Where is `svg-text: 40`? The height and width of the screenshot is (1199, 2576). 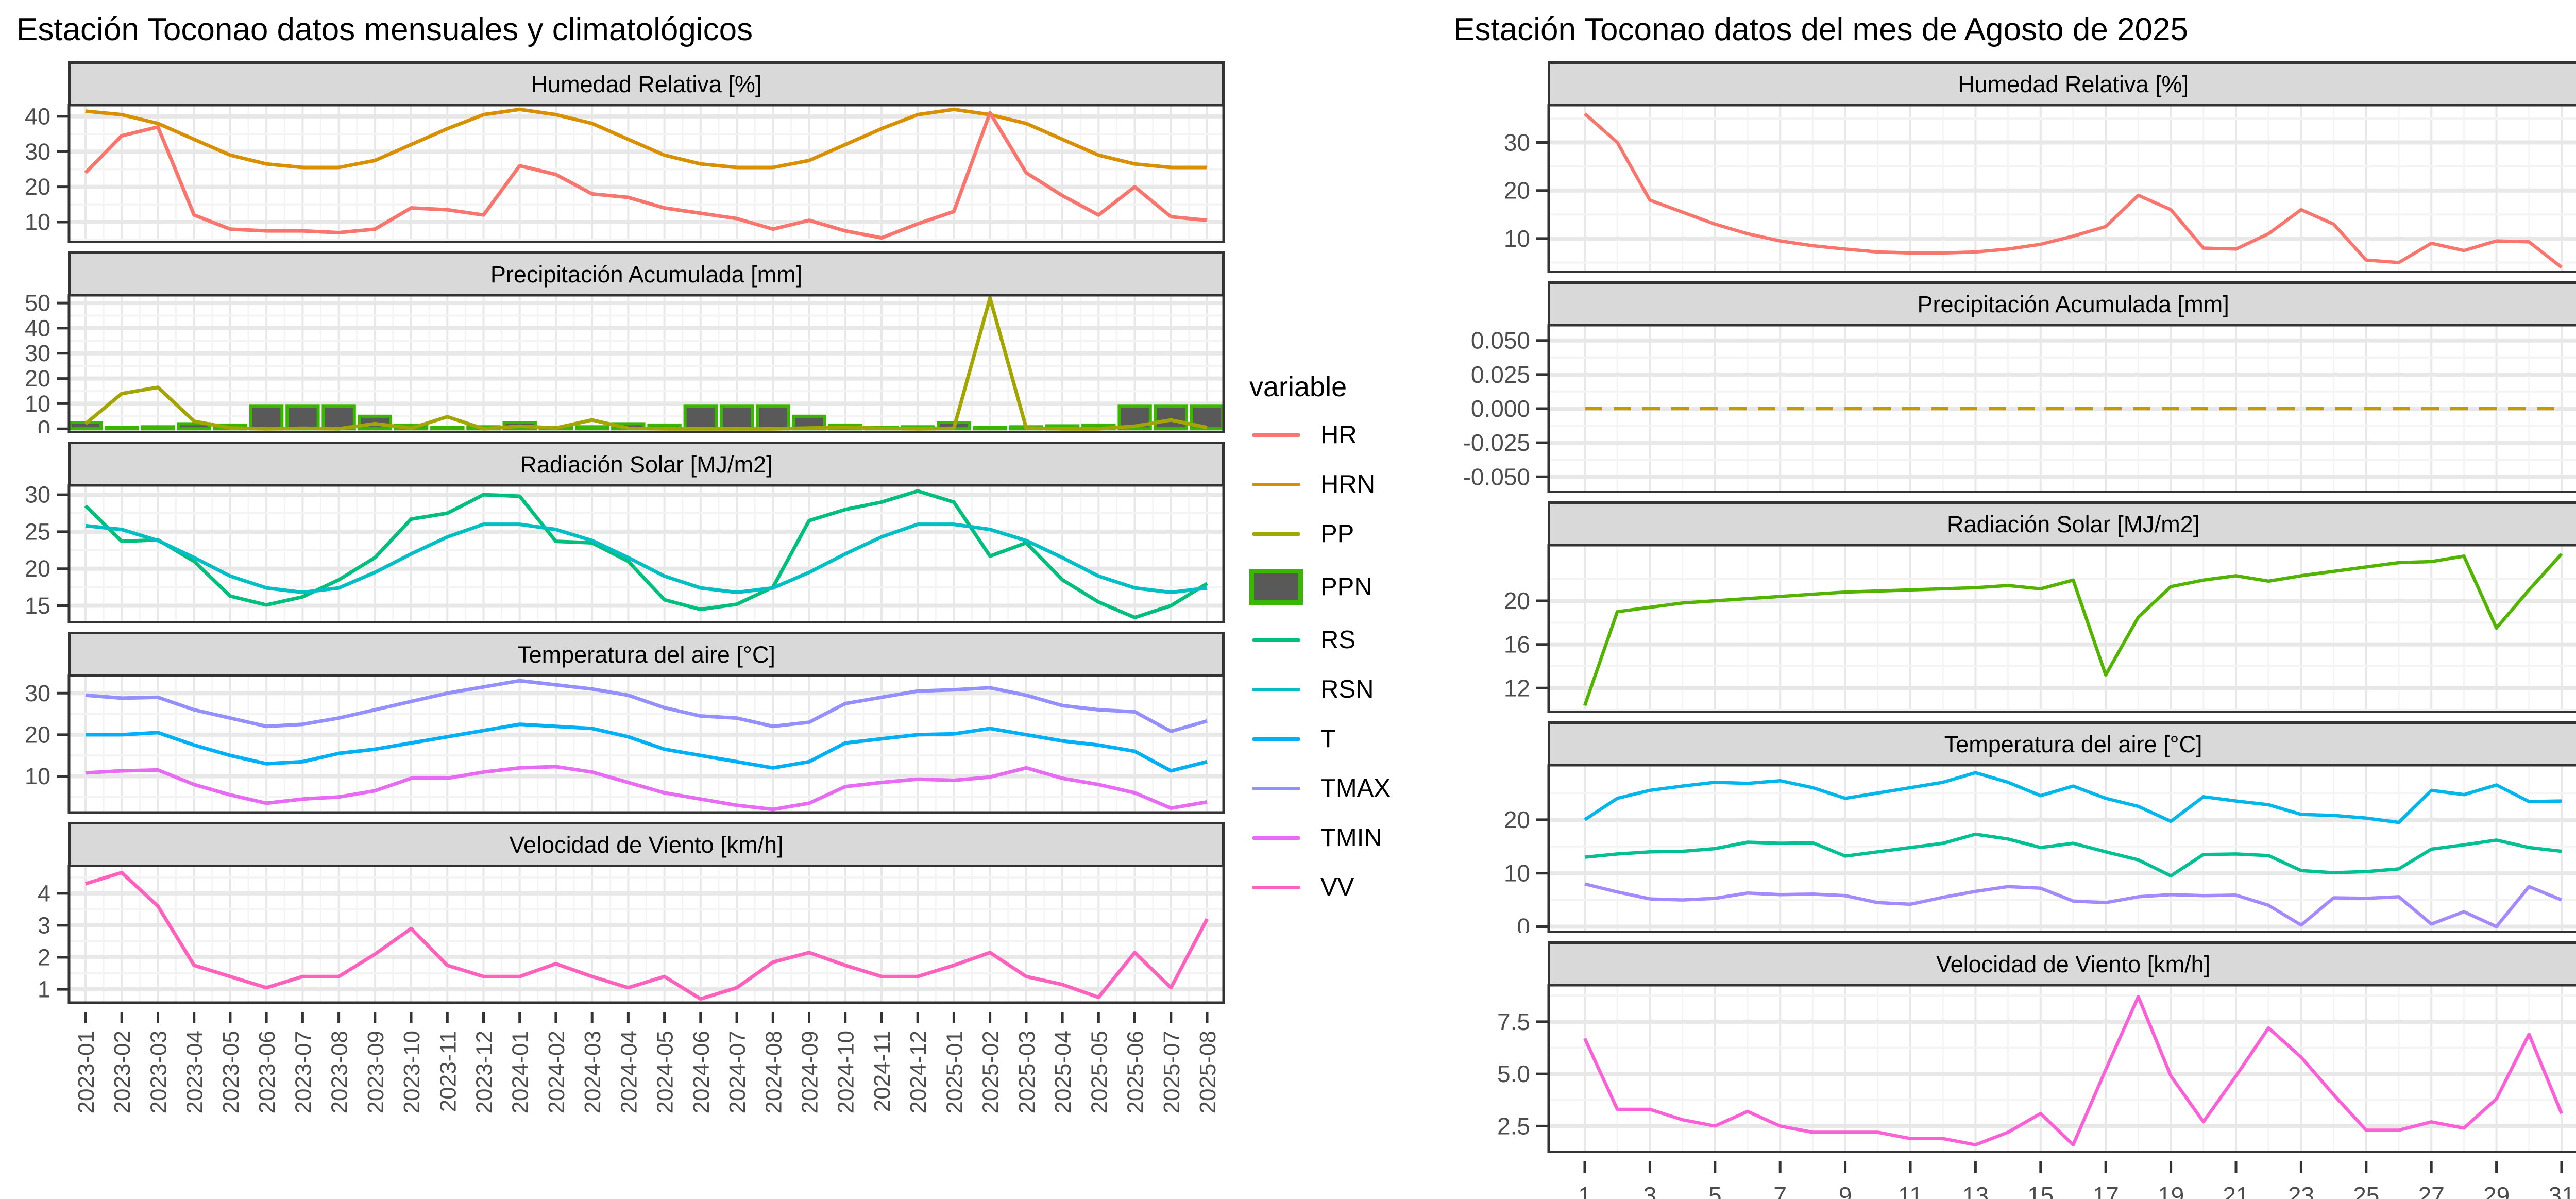
svg-text: 40 is located at coordinates (37, 328).